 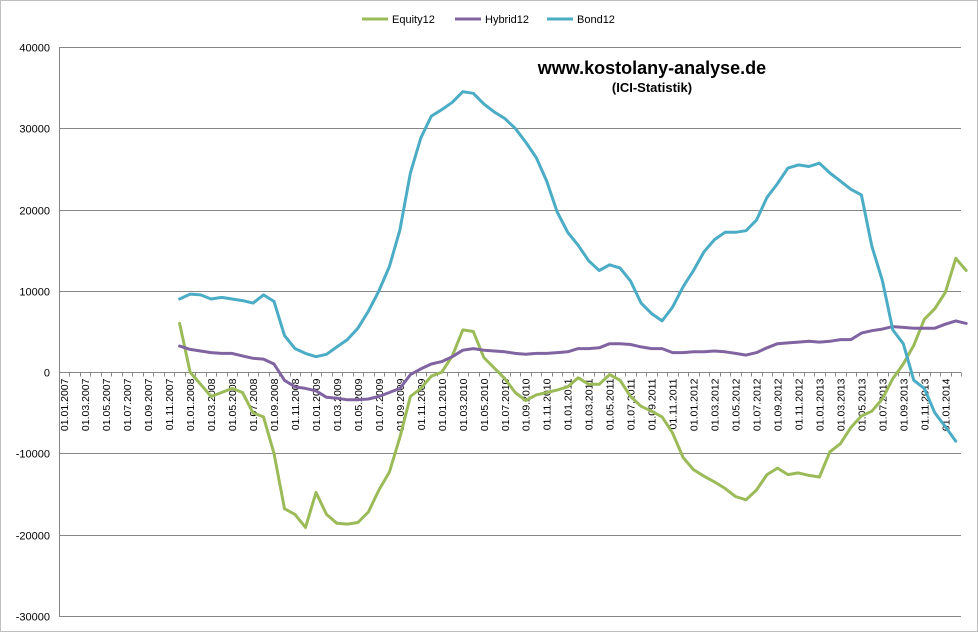 I want to click on x-tick-label: 01.09.2010, so click(x=527, y=404).